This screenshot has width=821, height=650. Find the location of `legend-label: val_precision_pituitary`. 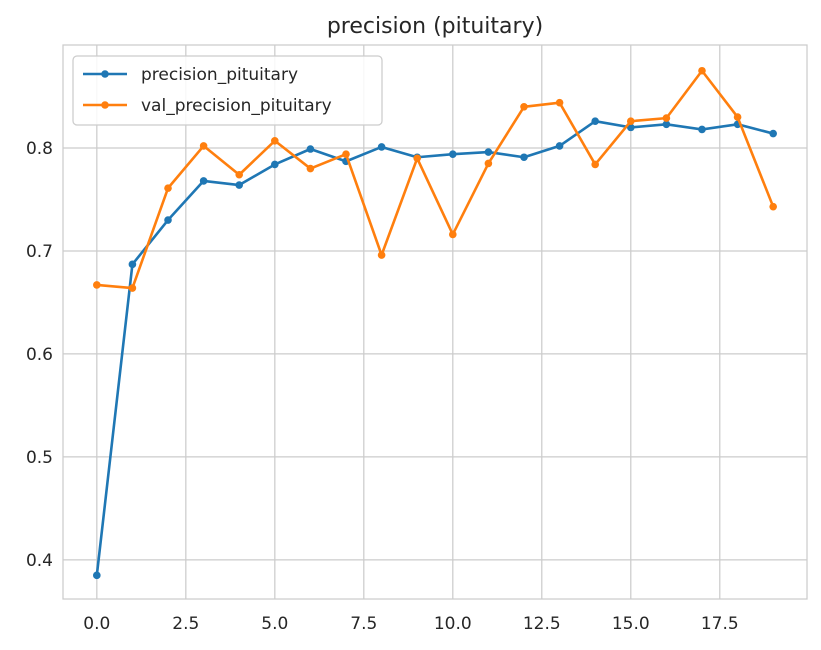

legend-label: val_precision_pituitary is located at coordinates (236, 106).